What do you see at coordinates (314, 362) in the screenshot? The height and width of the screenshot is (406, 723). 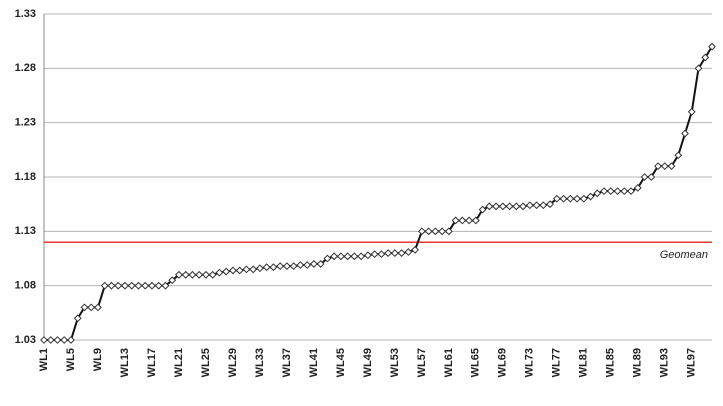 I see `x-tick-label: WL41` at bounding box center [314, 362].